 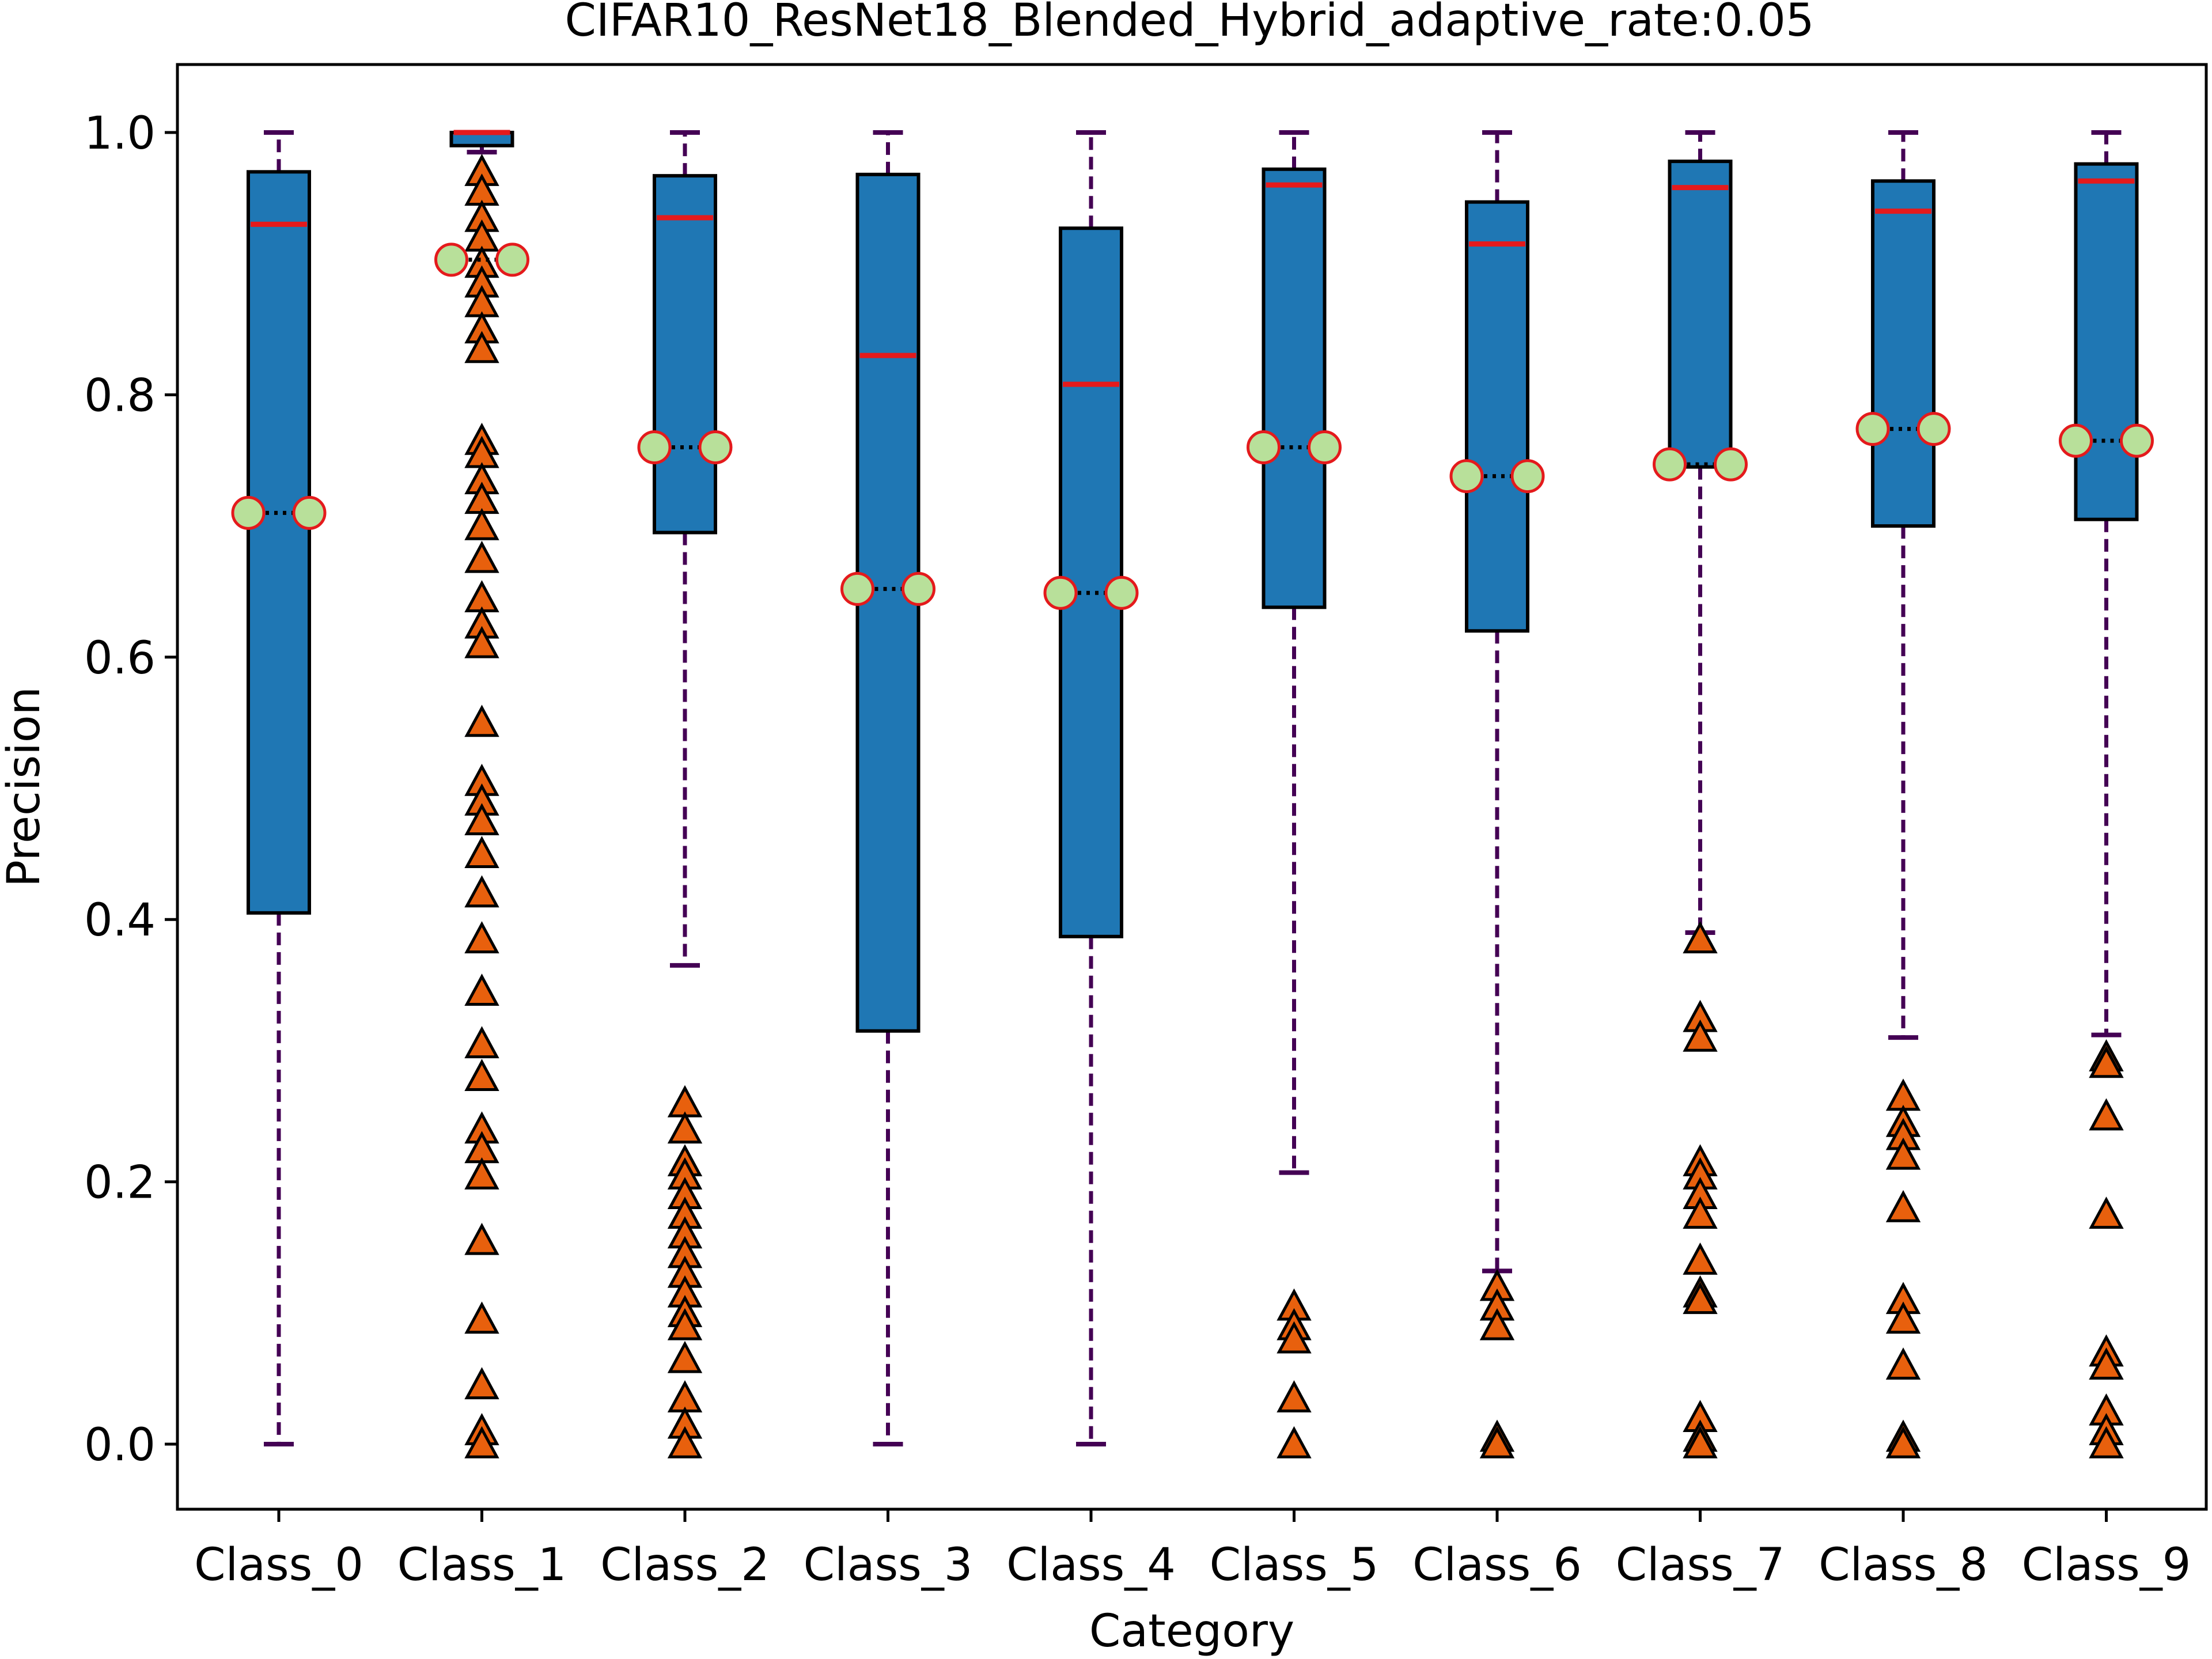 I want to click on x-tick-label: Class_8, so click(x=1903, y=1565).